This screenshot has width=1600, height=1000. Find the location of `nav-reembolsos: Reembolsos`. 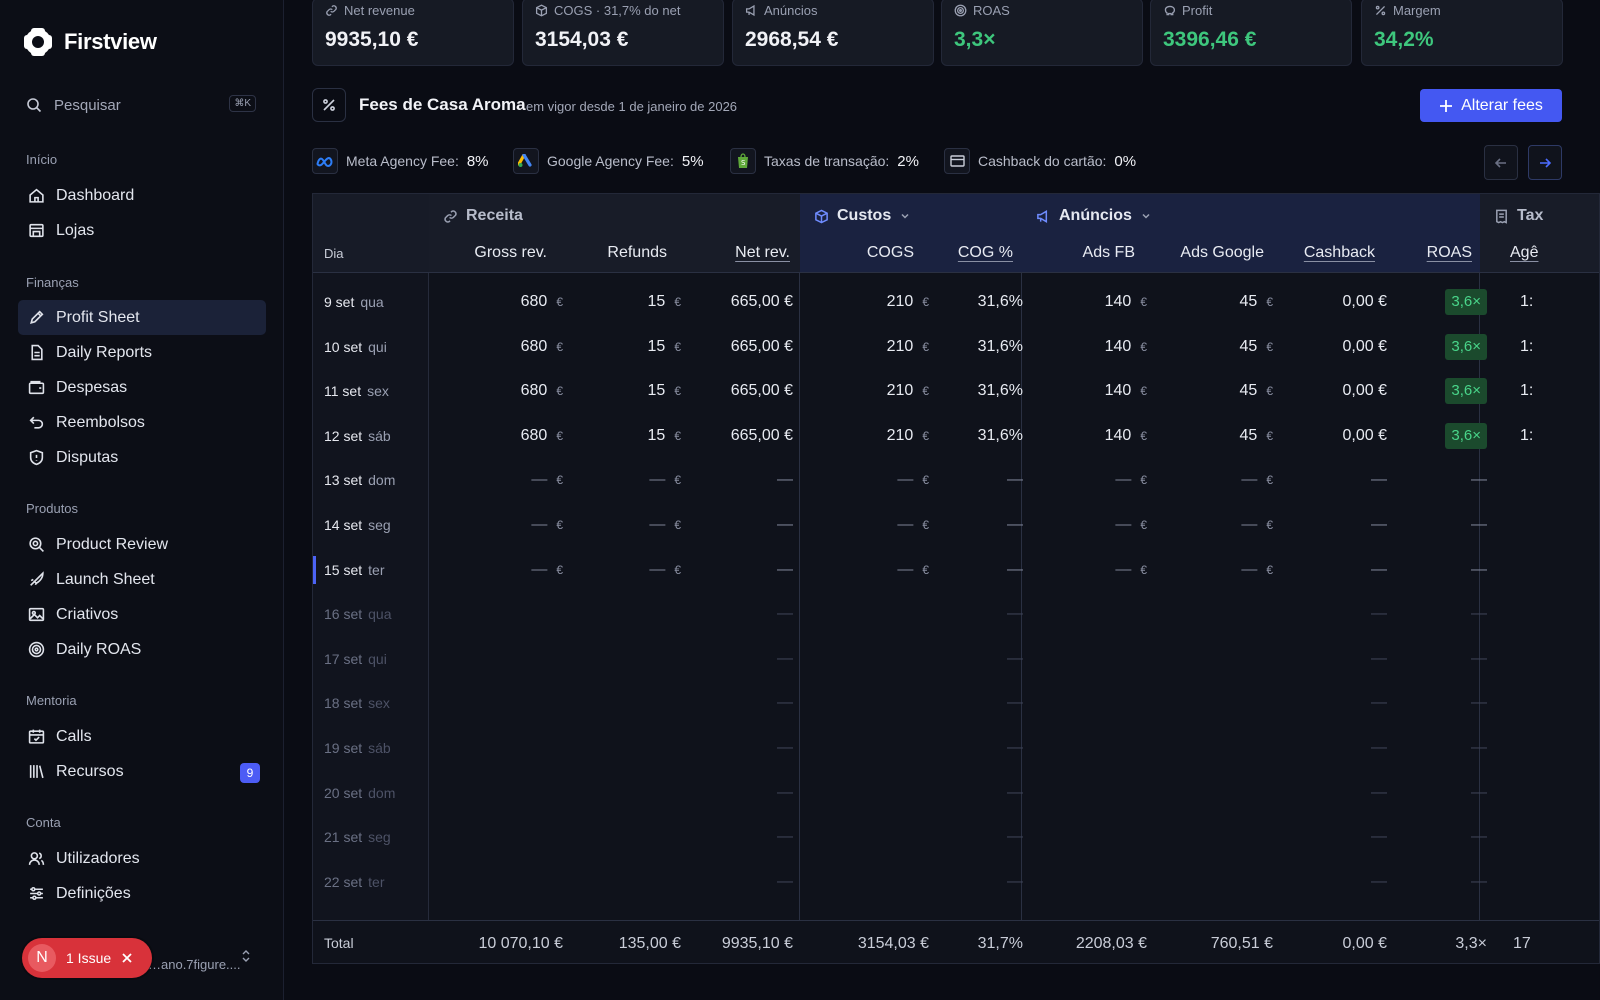

nav-reembolsos: Reembolsos is located at coordinates (142, 422).